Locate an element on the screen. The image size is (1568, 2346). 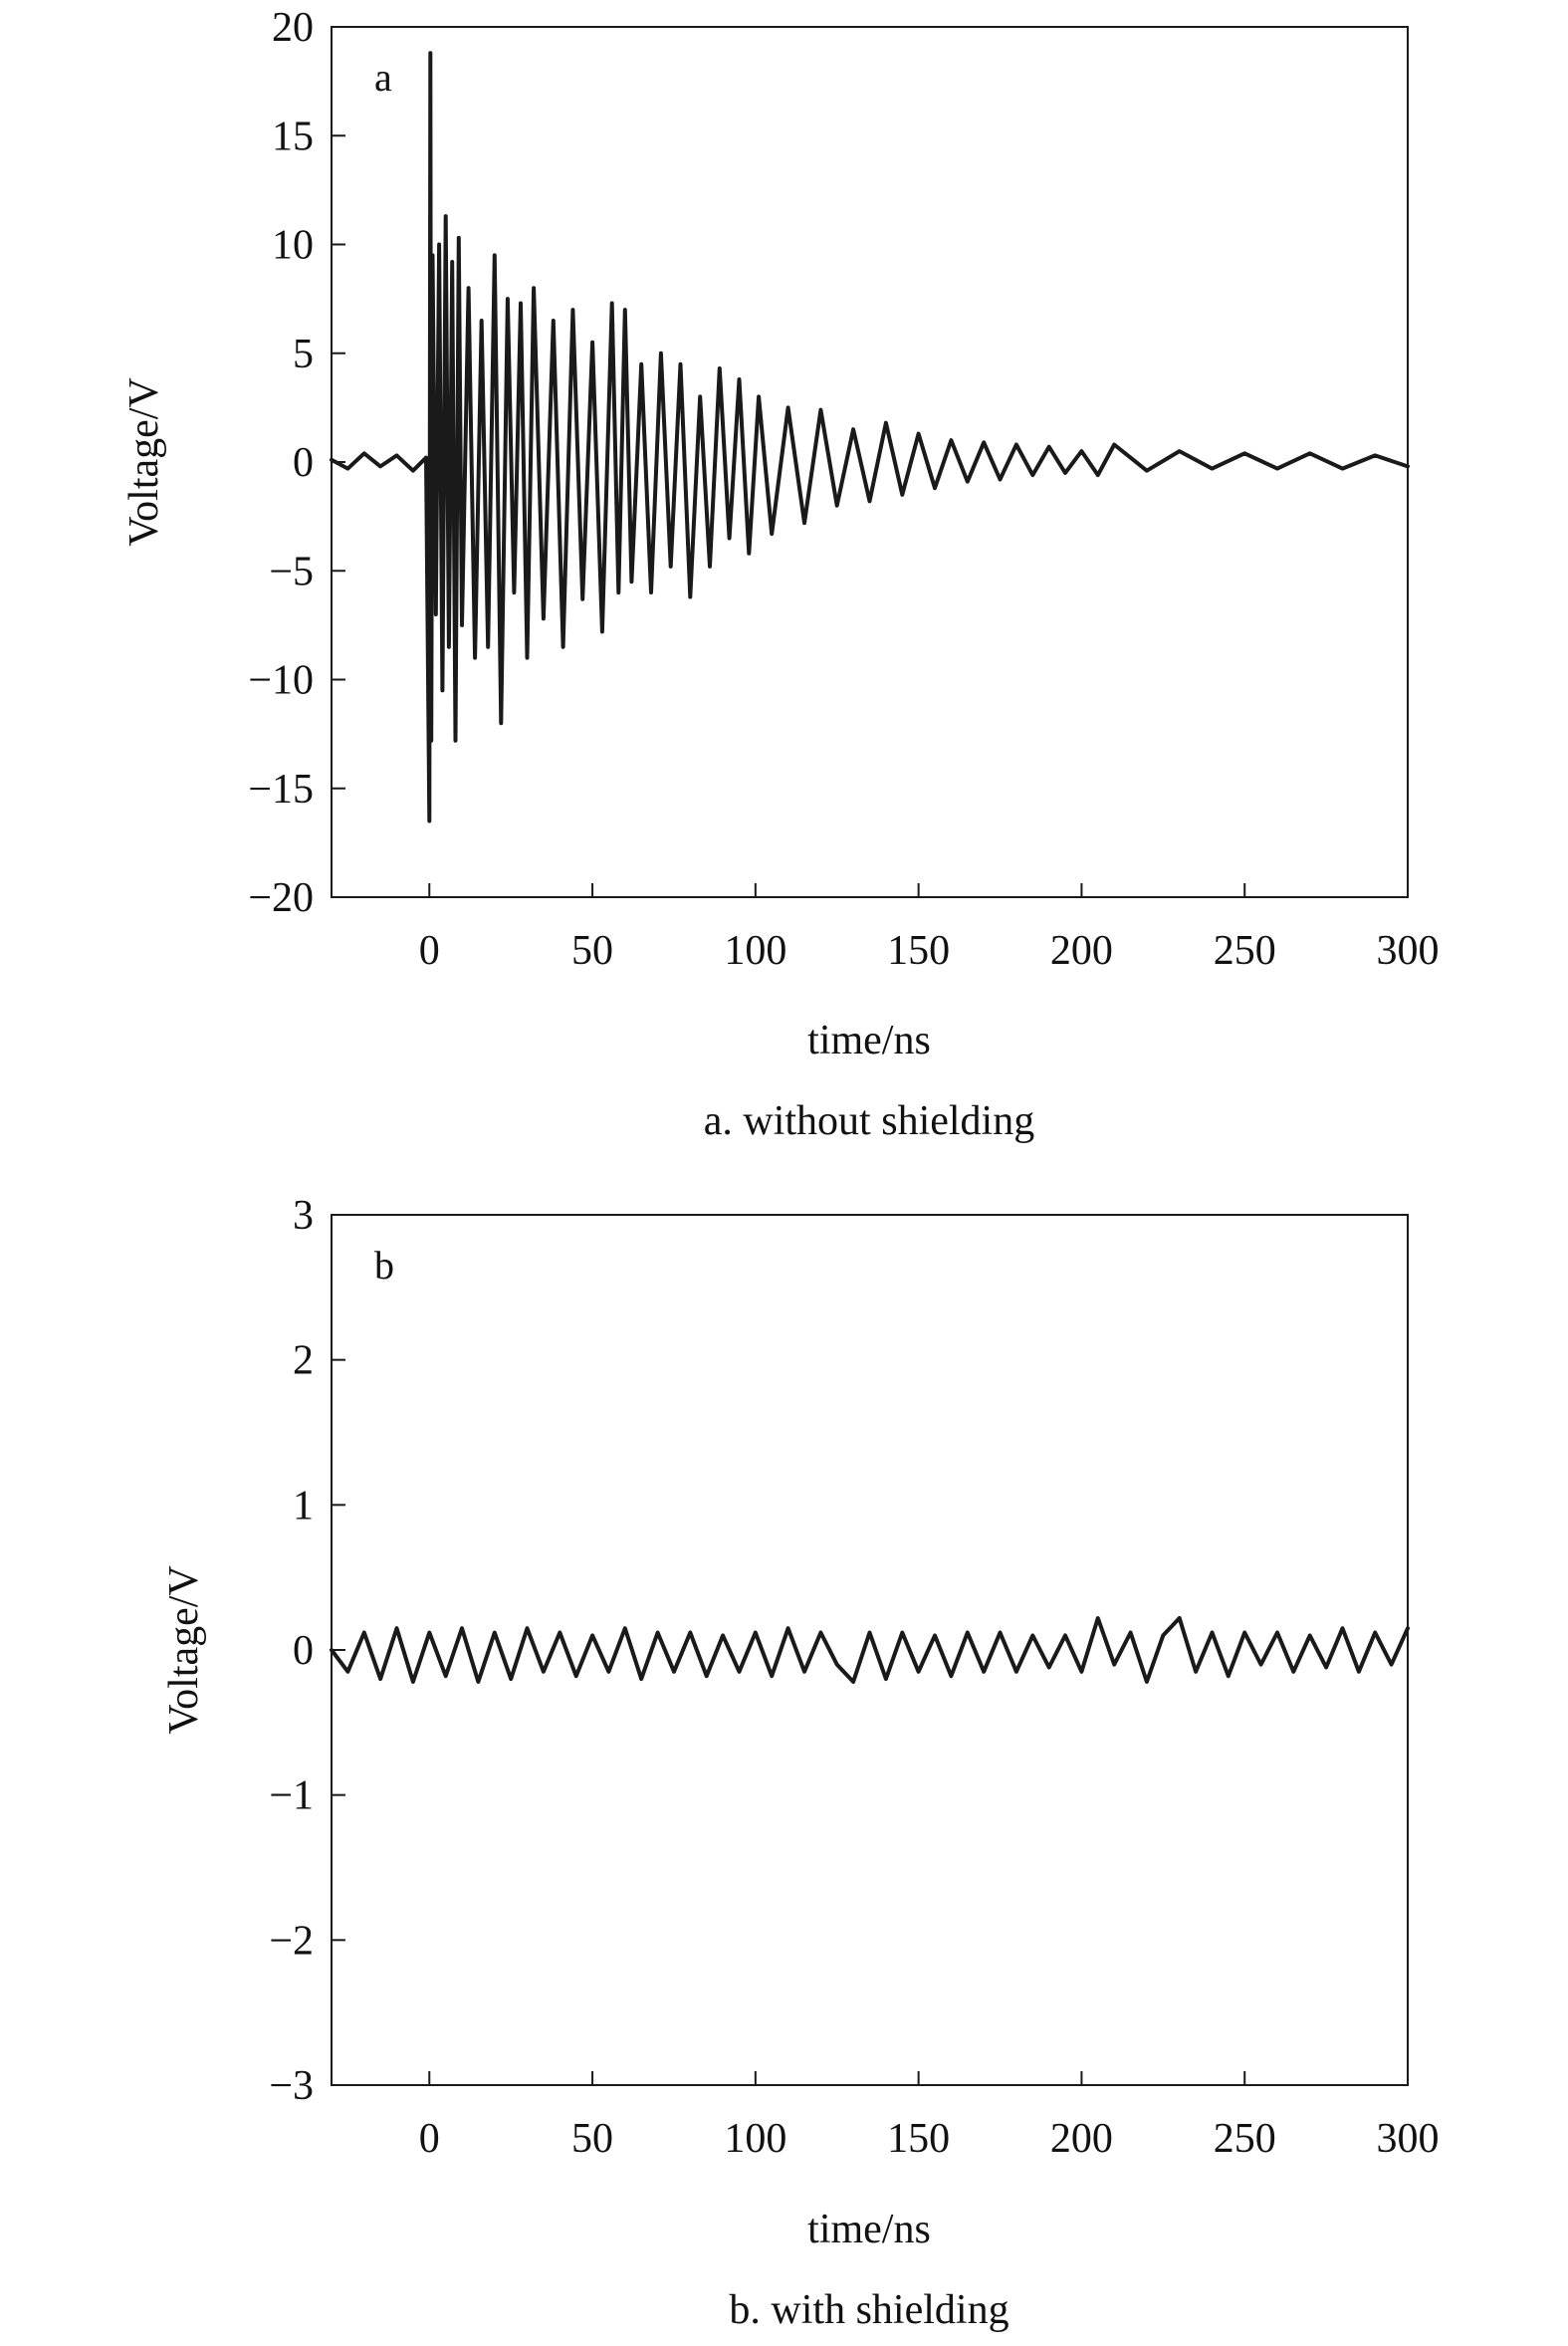
panel-label-b: b is located at coordinates (384, 1265).